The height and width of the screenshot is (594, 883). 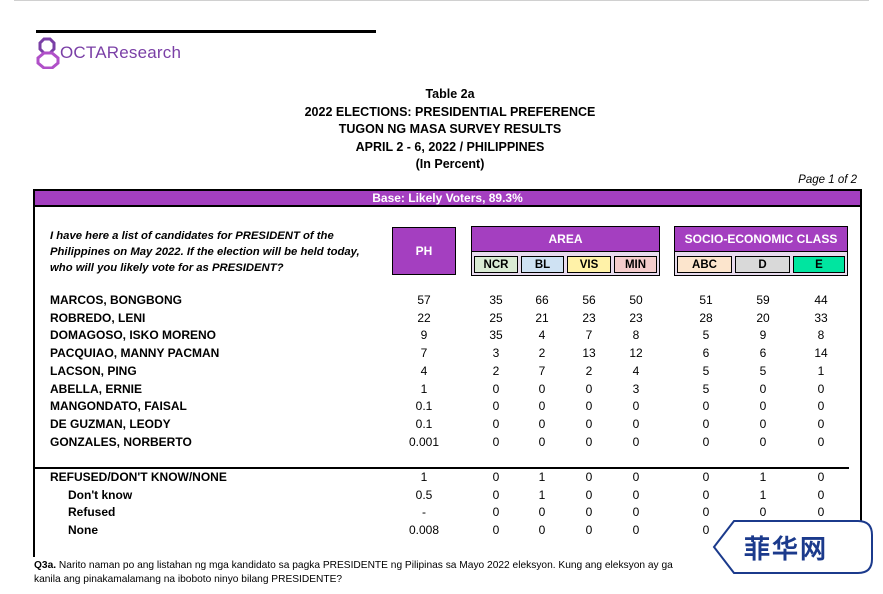 What do you see at coordinates (542, 353) in the screenshot?
I see `cell-bl: 2` at bounding box center [542, 353].